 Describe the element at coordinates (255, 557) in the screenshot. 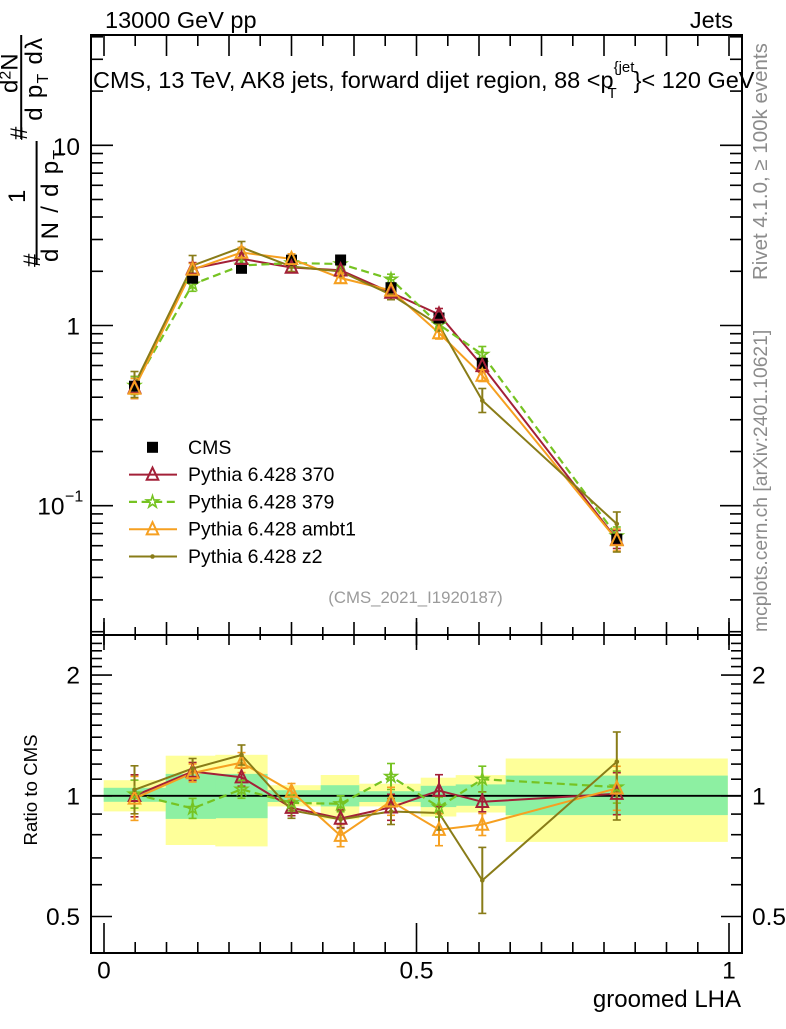

I see `svg-text: Pythia 6.428 z2` at that location.